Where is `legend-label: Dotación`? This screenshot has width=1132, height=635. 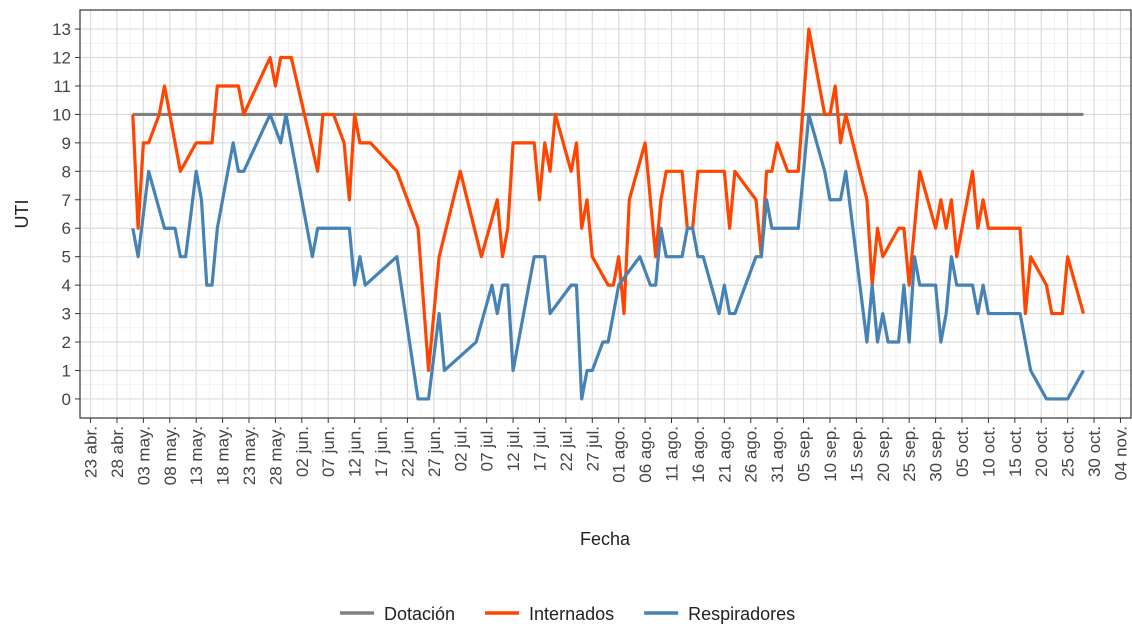
legend-label: Dotación is located at coordinates (419, 614).